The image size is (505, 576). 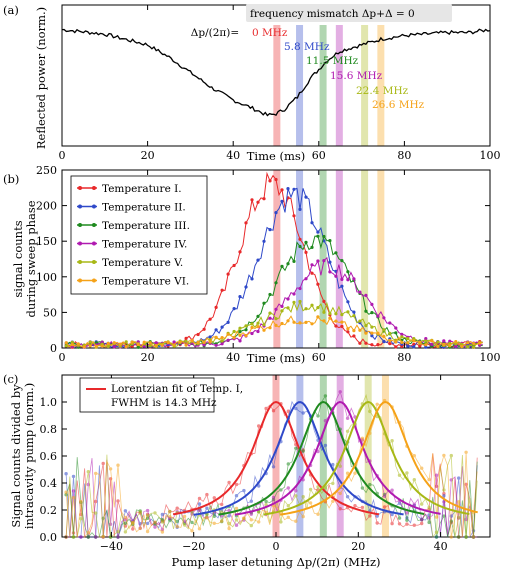 What do you see at coordinates (329, 85) in the screenshot?
I see `mismatch-bands-a` at bounding box center [329, 85].